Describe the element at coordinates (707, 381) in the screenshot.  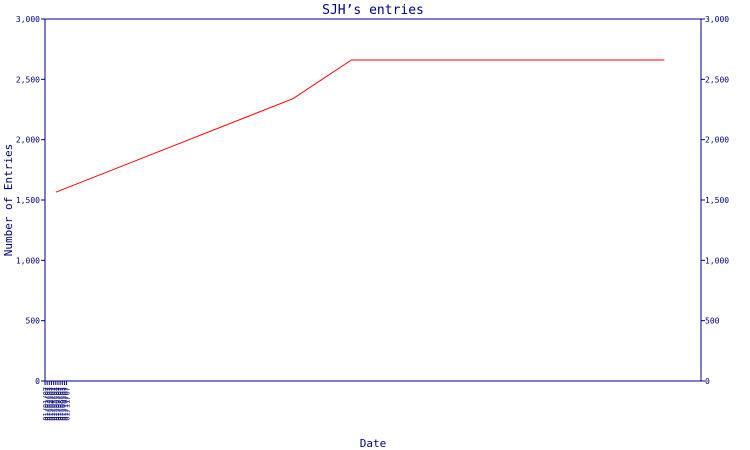
I see `y-tick-label-right: 0` at that location.